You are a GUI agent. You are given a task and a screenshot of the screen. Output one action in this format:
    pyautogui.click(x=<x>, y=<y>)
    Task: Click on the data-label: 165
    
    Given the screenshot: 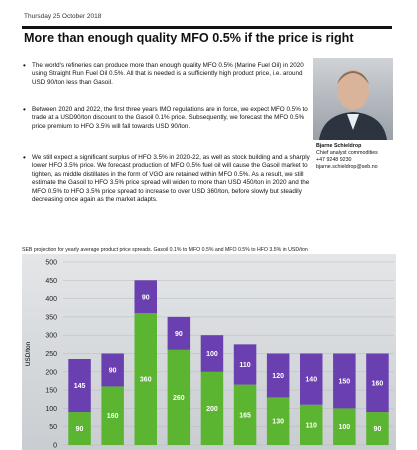 What is the action you would take?
    pyautogui.click(x=245, y=415)
    